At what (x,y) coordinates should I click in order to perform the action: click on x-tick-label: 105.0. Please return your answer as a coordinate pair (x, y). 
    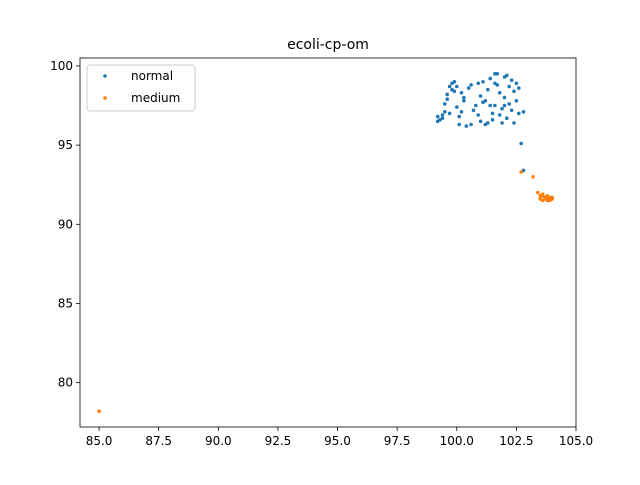
    Looking at the image, I should click on (576, 441).